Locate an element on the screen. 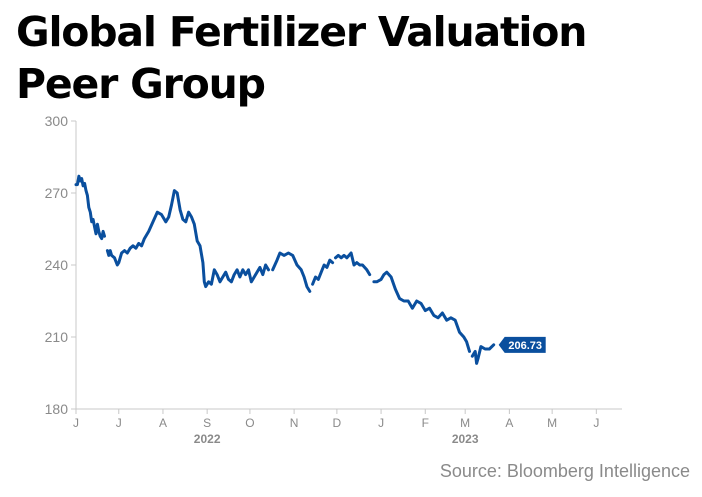  last-value-badge is located at coordinates (522, 344).